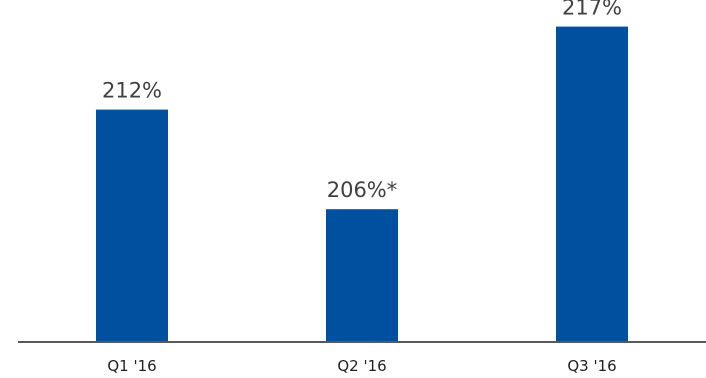 The image size is (706, 378). I want to click on x-tick-label-2: Q2 '16, so click(361, 366).